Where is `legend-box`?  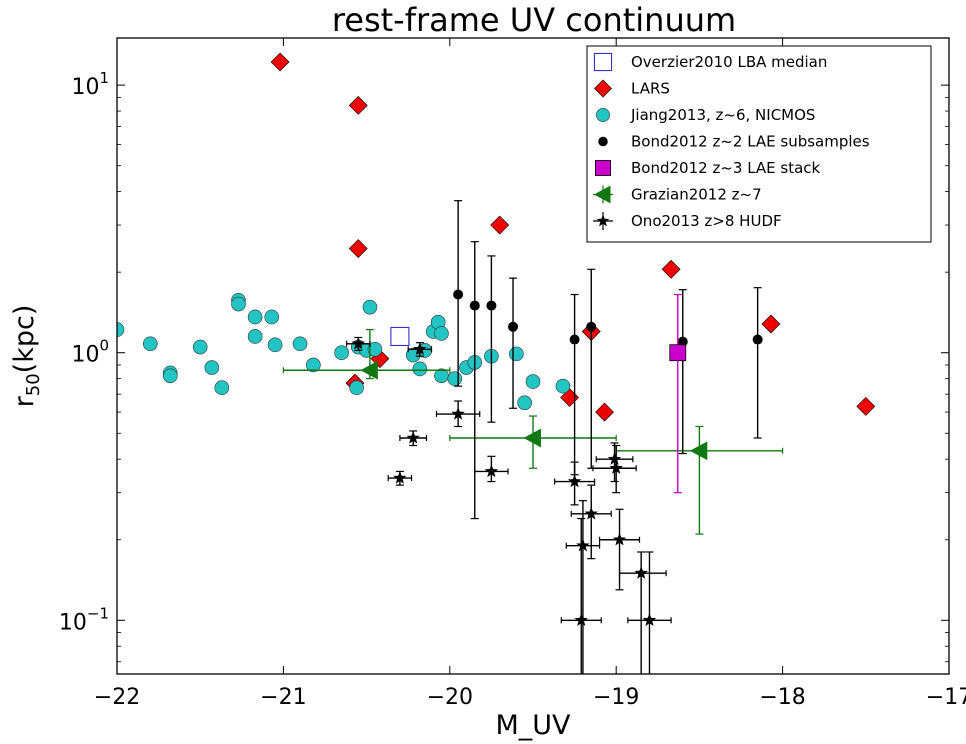 legend-box is located at coordinates (759, 144).